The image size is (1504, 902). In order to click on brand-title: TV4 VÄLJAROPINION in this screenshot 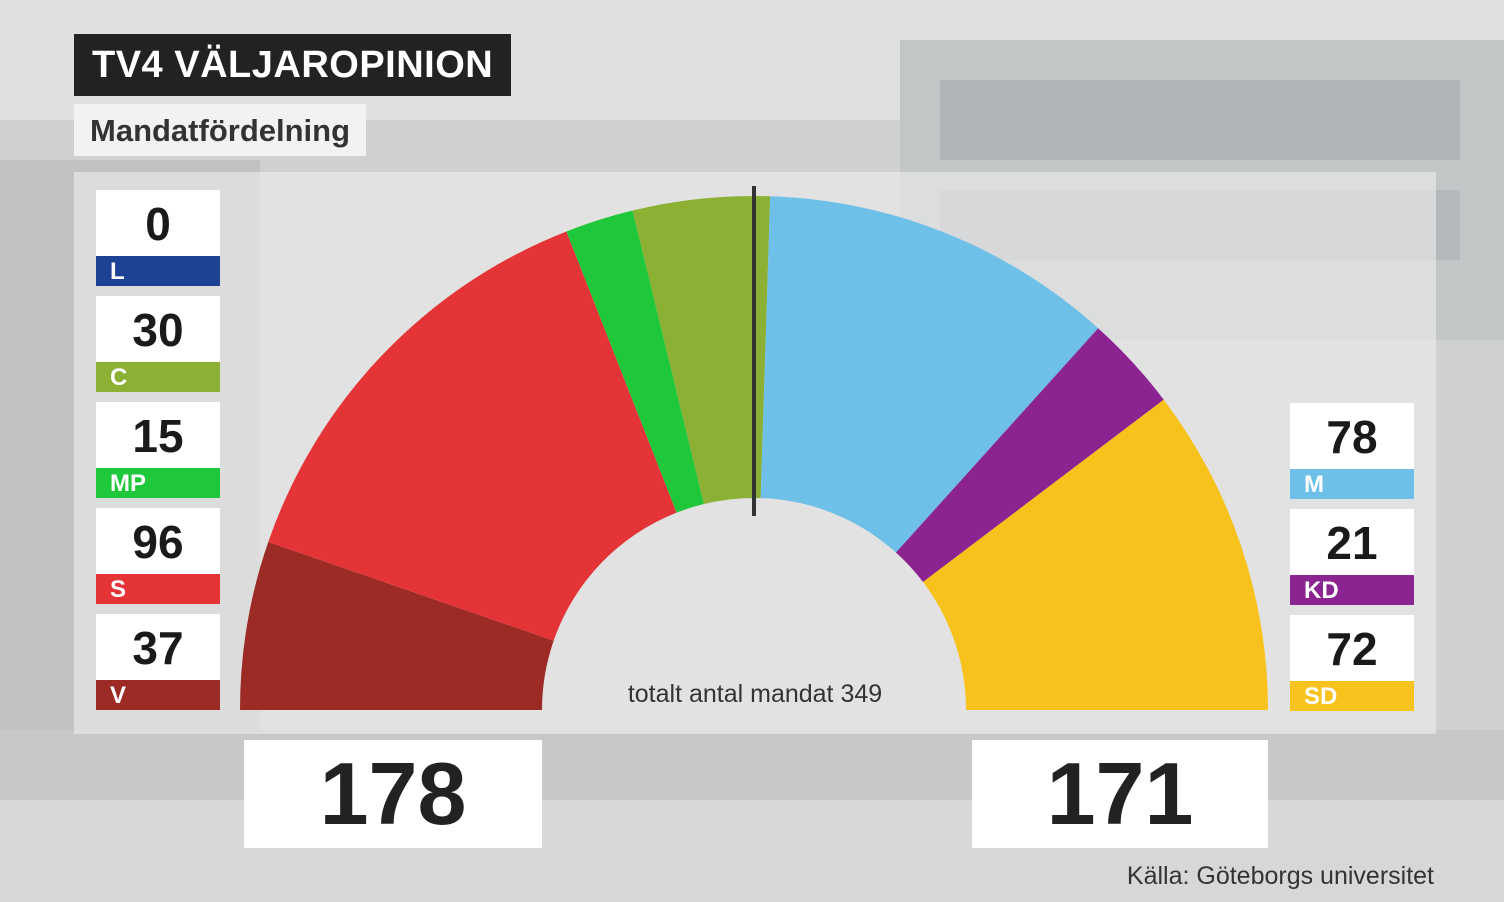, I will do `click(293, 65)`.